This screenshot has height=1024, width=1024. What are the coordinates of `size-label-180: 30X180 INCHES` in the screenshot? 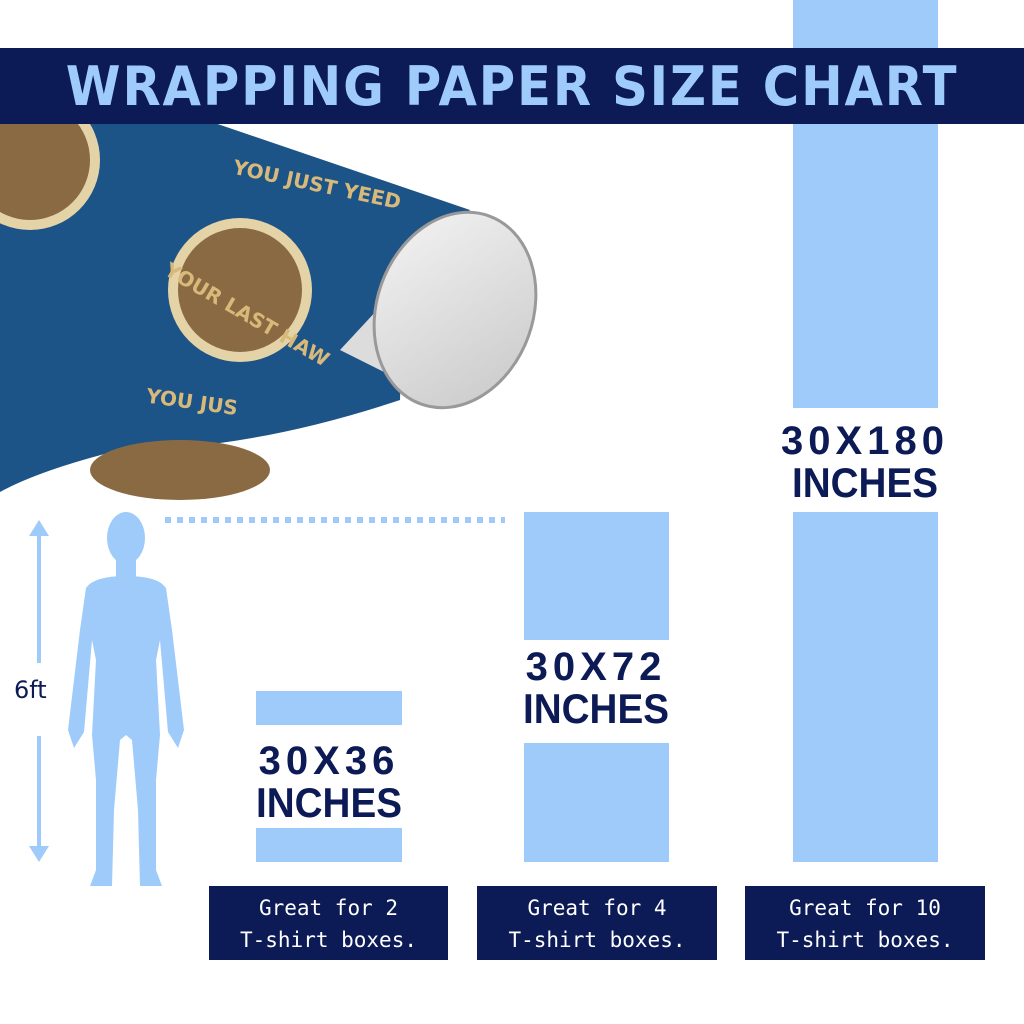 It's located at (865, 462).